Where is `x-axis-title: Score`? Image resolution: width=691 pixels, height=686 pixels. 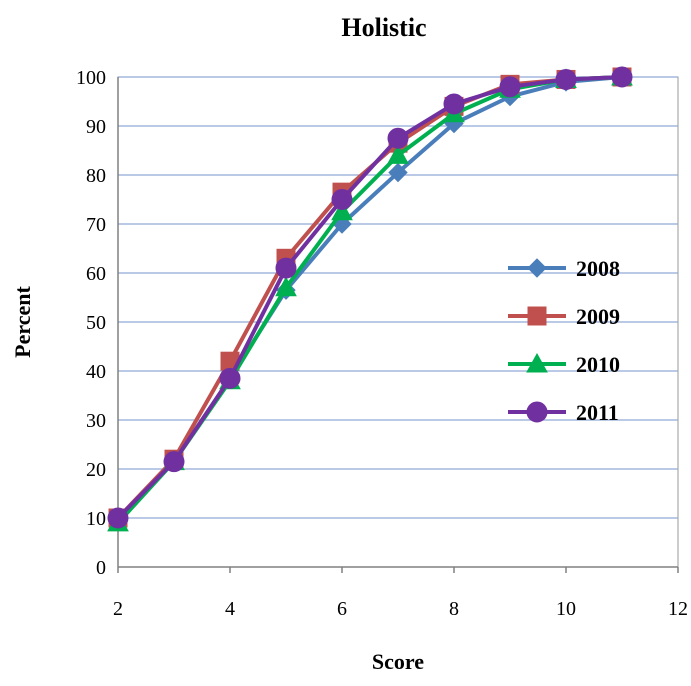 x-axis-title: Score is located at coordinates (398, 661).